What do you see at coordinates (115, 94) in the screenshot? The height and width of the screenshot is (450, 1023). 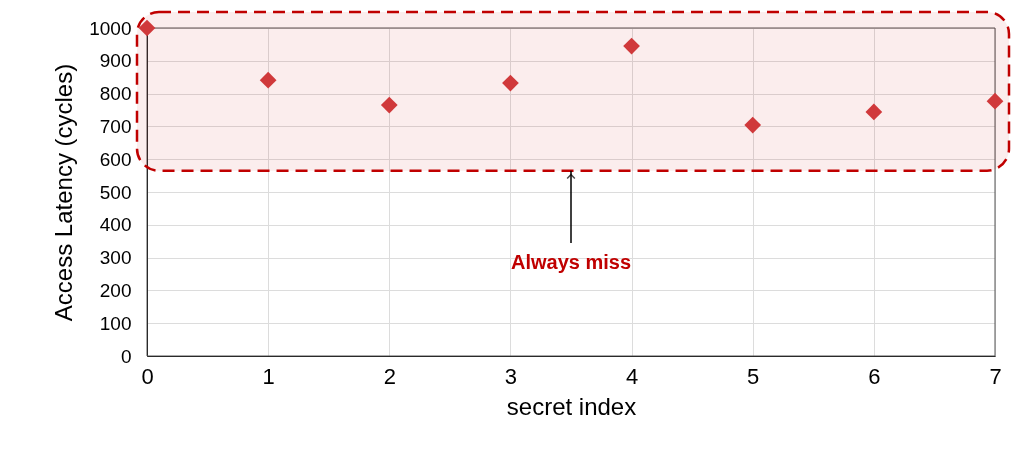 I see `y-tick-label: 800` at bounding box center [115, 94].